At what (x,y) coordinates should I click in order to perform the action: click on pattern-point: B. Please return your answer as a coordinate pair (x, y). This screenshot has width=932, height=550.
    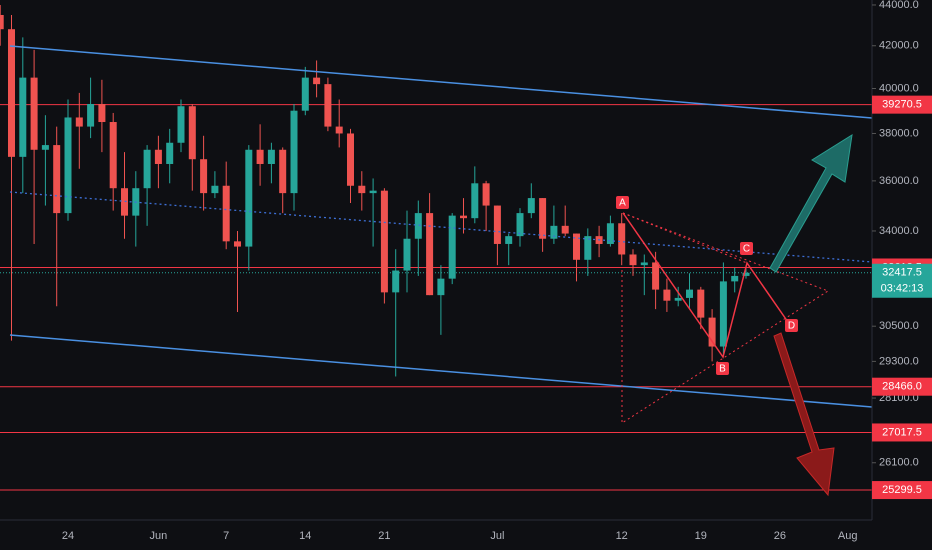
    Looking at the image, I should click on (722, 369).